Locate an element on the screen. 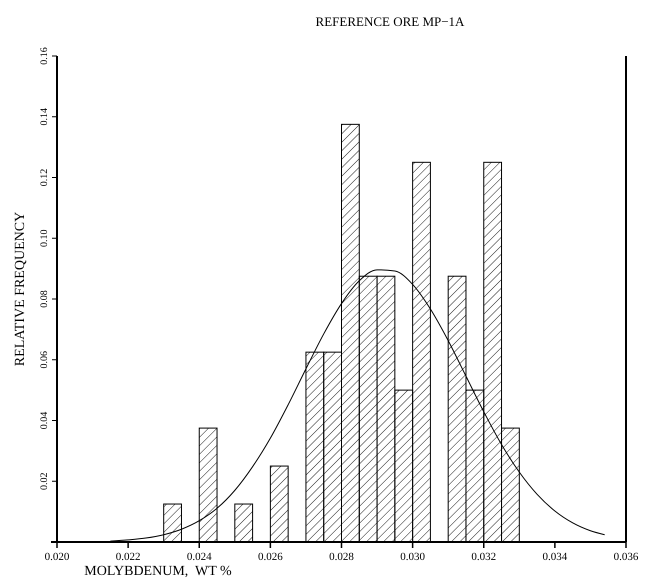 The height and width of the screenshot is (584, 651). x-axis-title: MOLYBDENUM, WT % is located at coordinates (158, 571).